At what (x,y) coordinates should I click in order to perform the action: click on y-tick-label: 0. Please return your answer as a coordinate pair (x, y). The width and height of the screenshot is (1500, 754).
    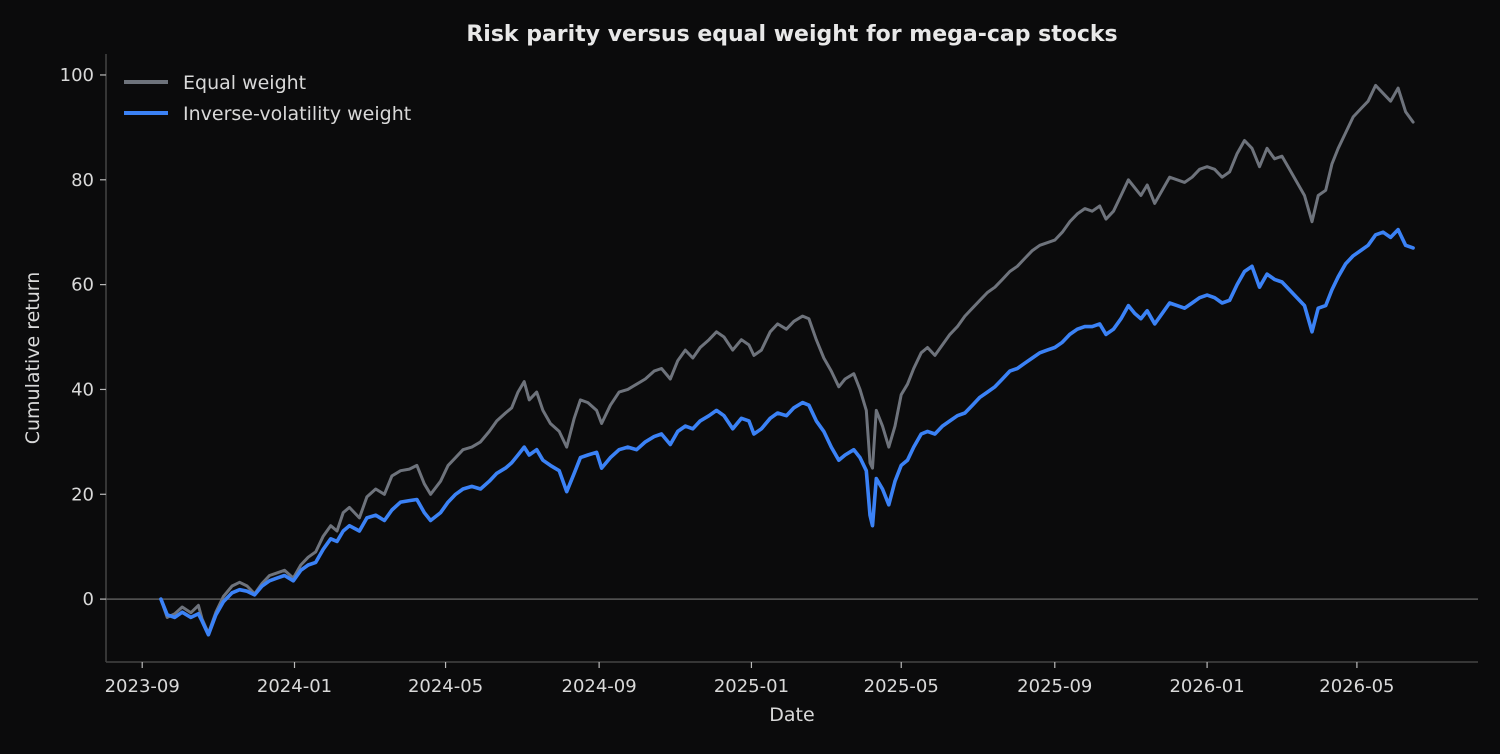
    Looking at the image, I should click on (88, 599).